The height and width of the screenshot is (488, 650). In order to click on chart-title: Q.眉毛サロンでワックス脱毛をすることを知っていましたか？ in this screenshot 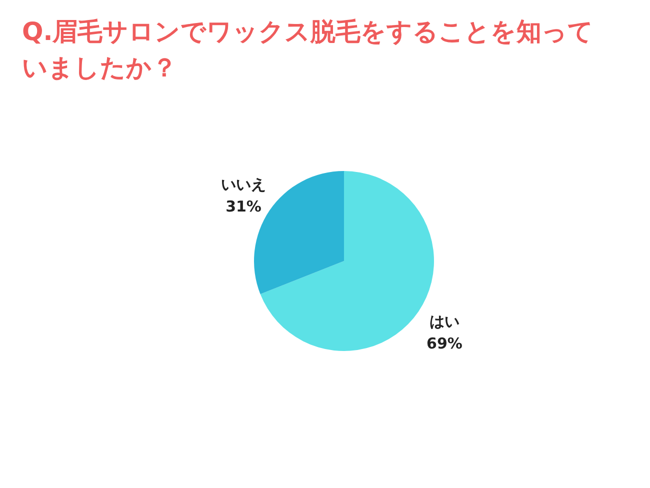, I will do `click(308, 49)`.